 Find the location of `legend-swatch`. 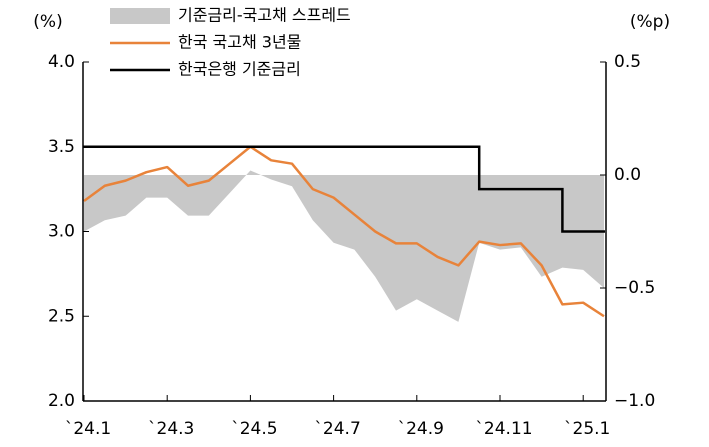

legend-swatch is located at coordinates (140, 16).